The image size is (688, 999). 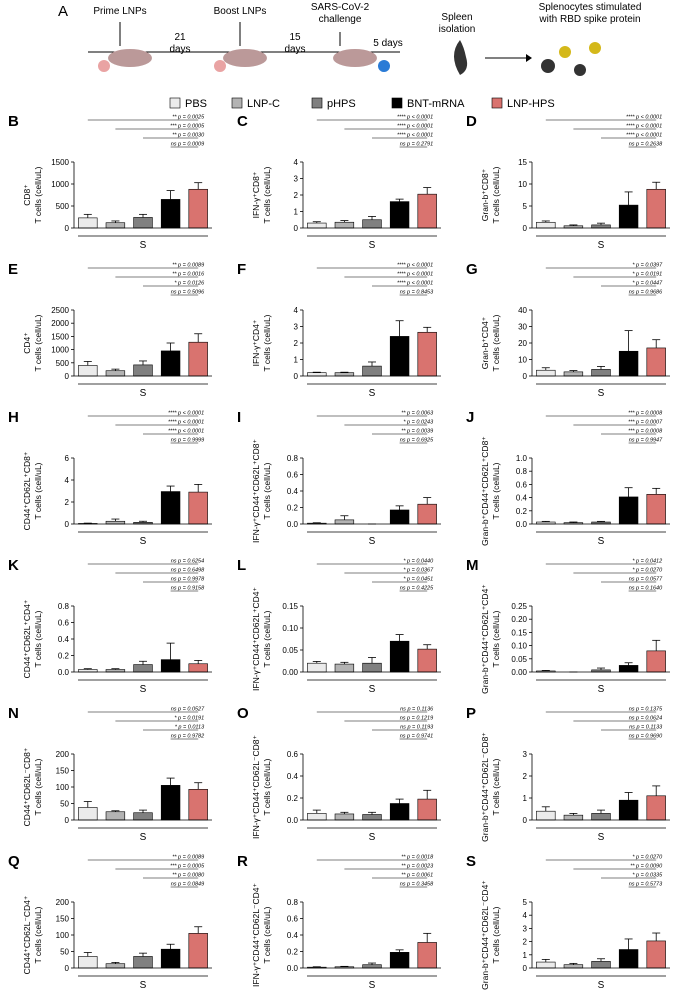 I want to click on significance-label: ns p = 0.1219, so click(x=417, y=719).